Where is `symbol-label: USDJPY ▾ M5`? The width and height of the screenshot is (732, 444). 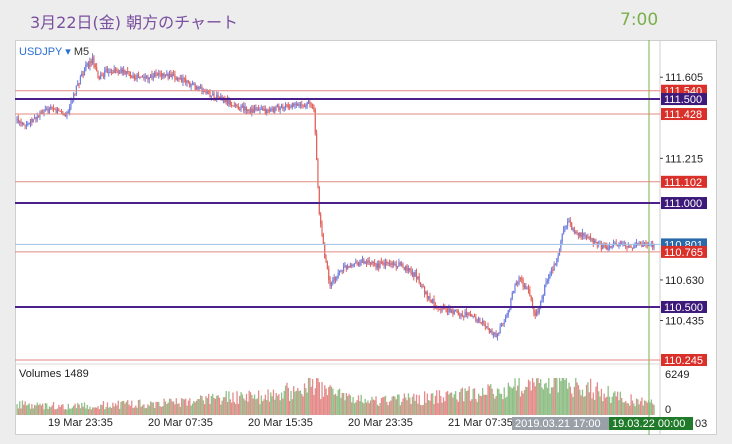
symbol-label: USDJPY ▾ M5 is located at coordinates (54, 51).